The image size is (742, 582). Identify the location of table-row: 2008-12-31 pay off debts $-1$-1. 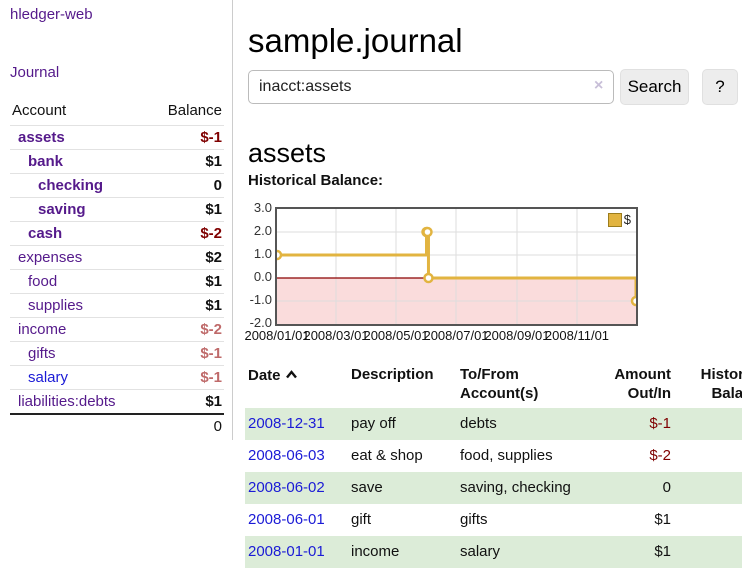
(493, 424).